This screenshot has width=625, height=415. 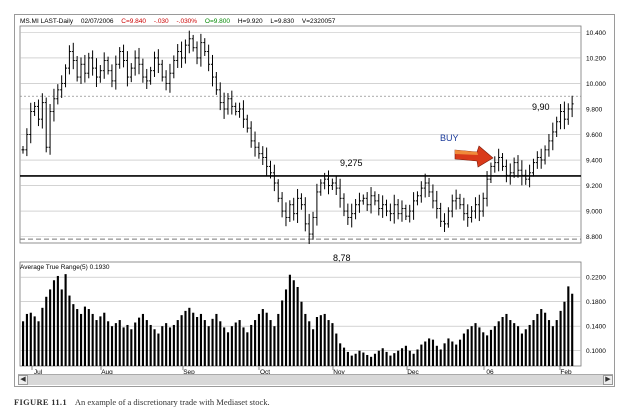 I want to click on horizontal-scrollbar: ◀ ▶, so click(x=315, y=379).